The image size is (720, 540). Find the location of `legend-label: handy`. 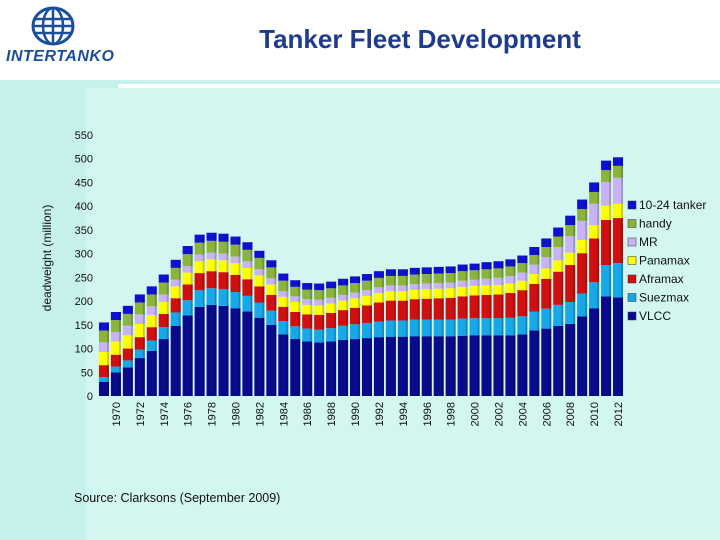

legend-label: handy is located at coordinates (655, 224).